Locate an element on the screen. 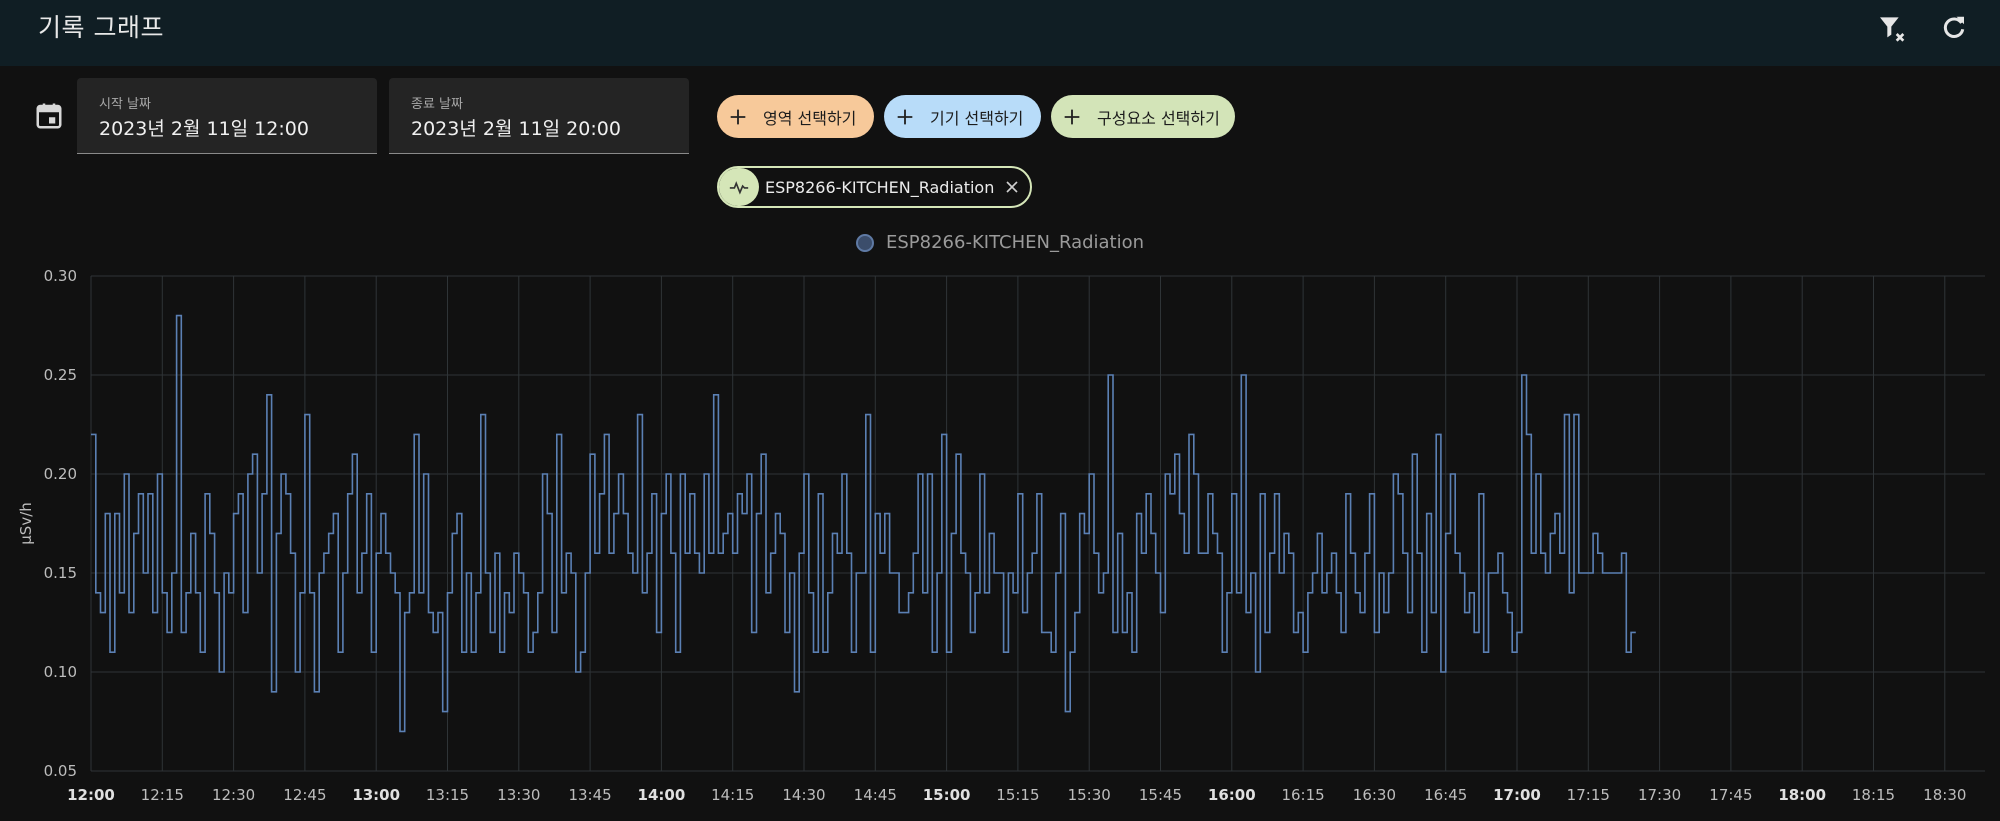 Image resolution: width=2000 pixels, height=821 pixels. y-tick-label: 0.25 is located at coordinates (60, 375).